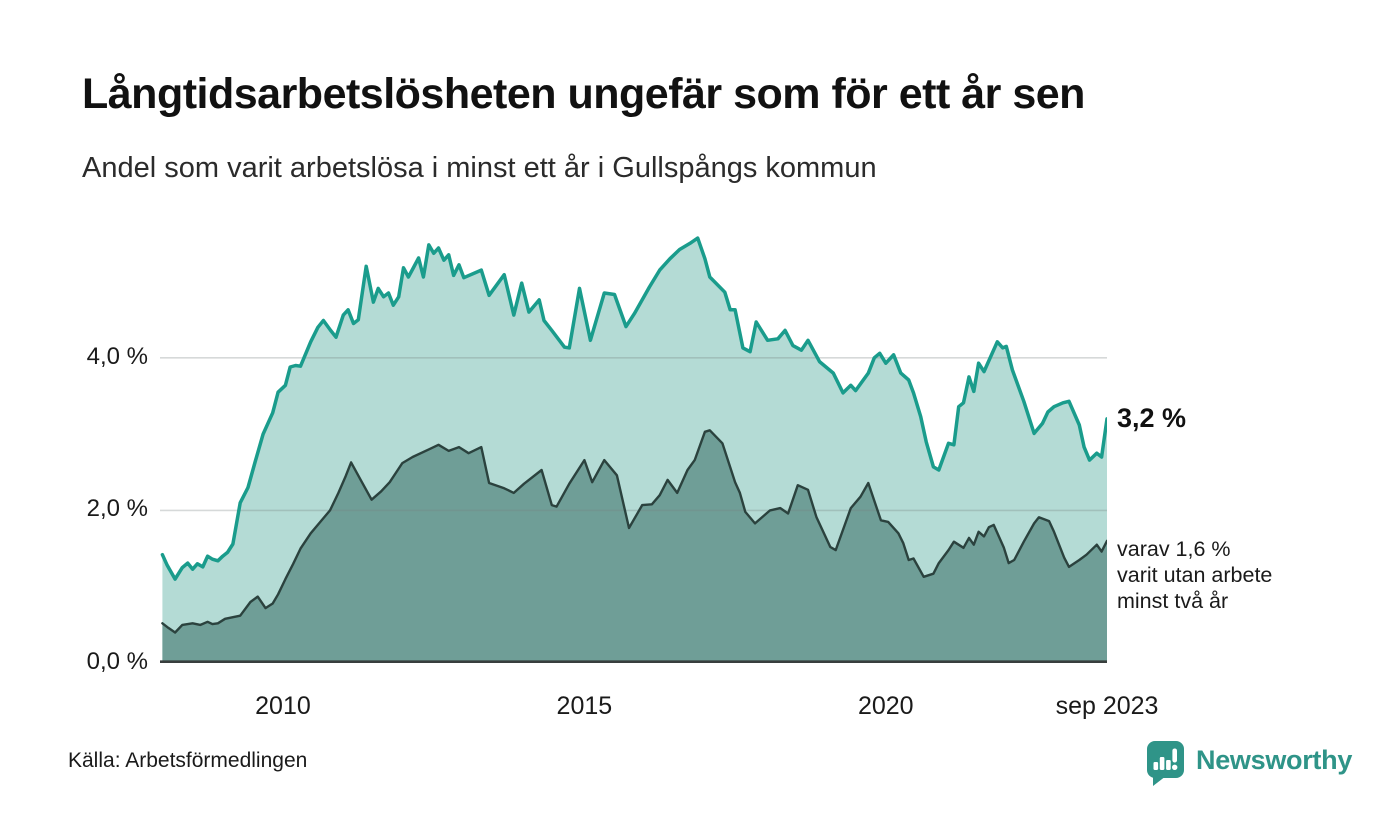 This screenshot has width=1400, height=840. What do you see at coordinates (117, 356) in the screenshot?
I see `y-axis-tick-label: 4,0 %` at bounding box center [117, 356].